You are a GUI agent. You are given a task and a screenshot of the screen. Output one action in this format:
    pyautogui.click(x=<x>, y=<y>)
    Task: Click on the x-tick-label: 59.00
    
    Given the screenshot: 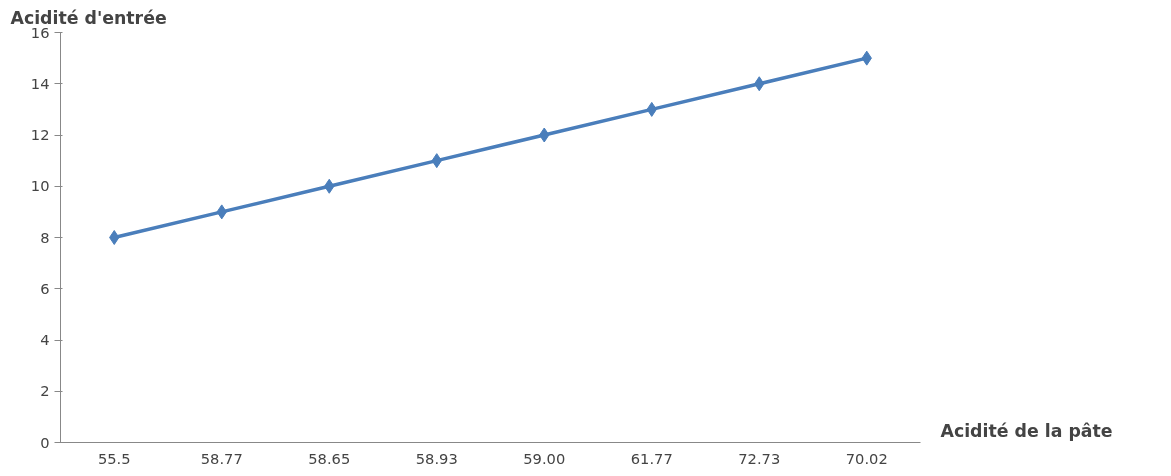 What is the action you would take?
    pyautogui.click(x=544, y=458)
    